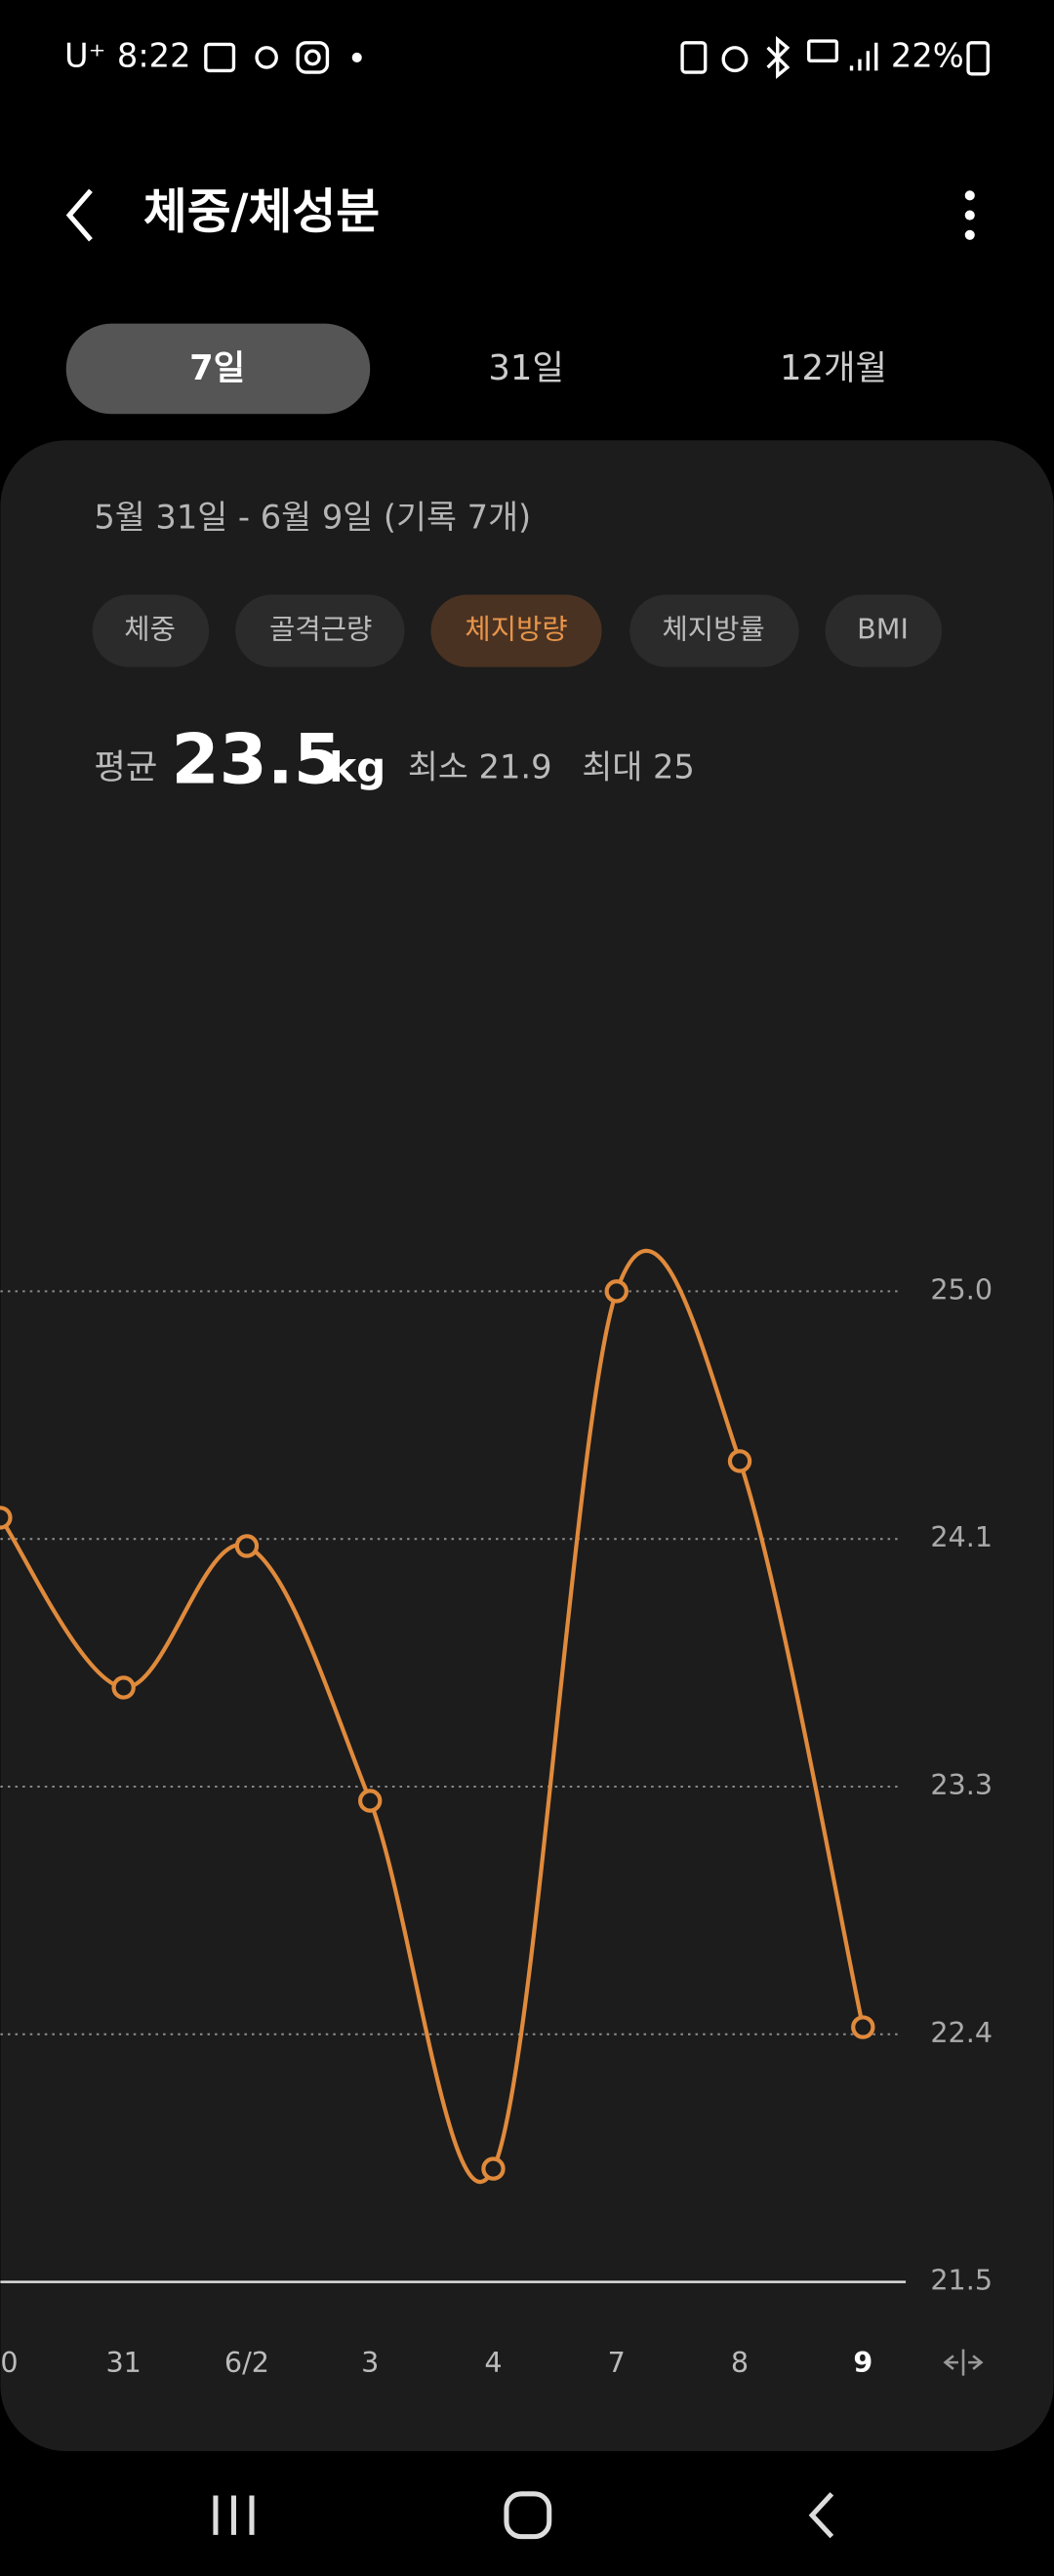 Image resolution: width=1054 pixels, height=2576 pixels. I want to click on max-value: 최대 25, so click(638, 766).